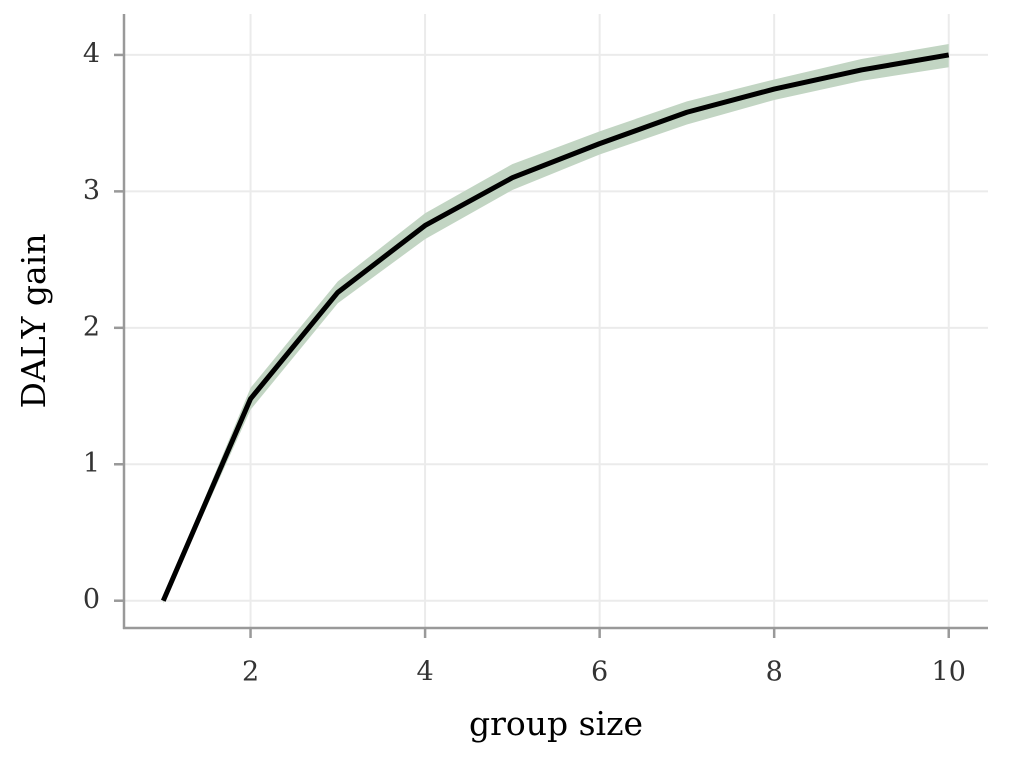 The width and height of the screenshot is (1036, 762). What do you see at coordinates (949, 672) in the screenshot?
I see `x-tick-label: 10` at bounding box center [949, 672].